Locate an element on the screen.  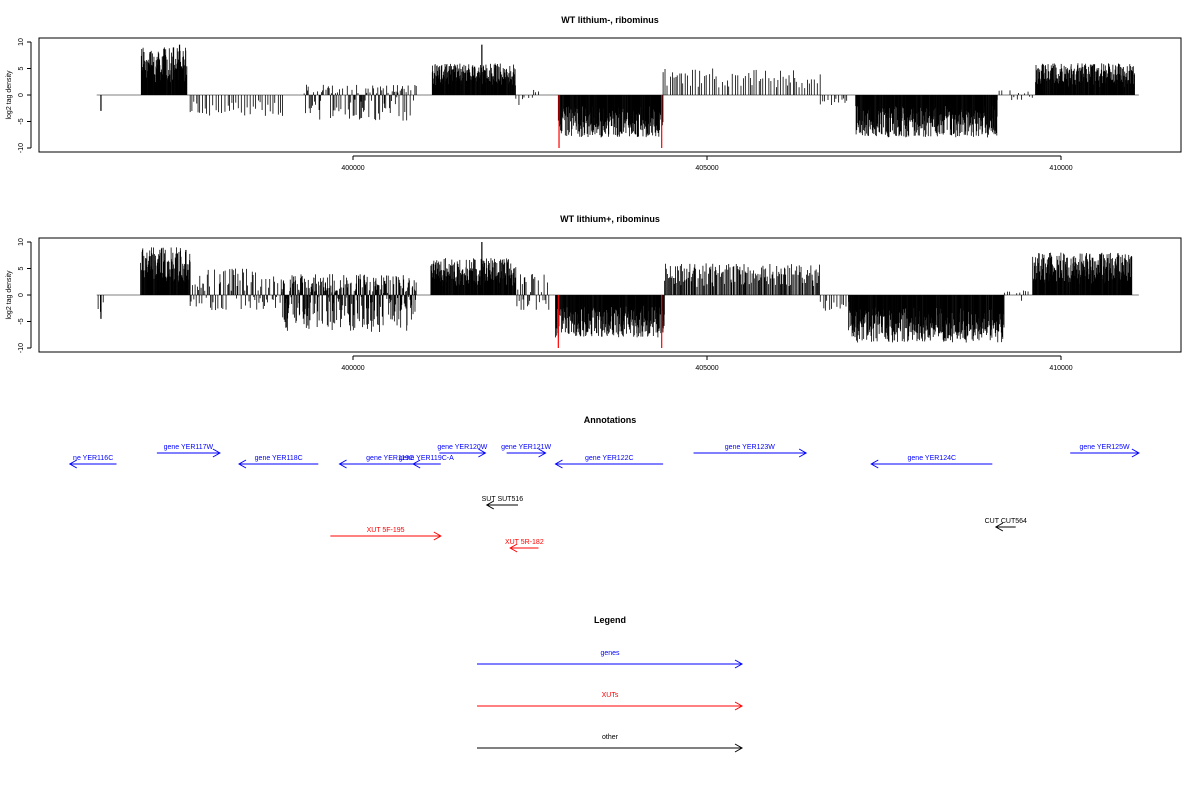
legend-entry: XUTs is located at coordinates (610, 701).